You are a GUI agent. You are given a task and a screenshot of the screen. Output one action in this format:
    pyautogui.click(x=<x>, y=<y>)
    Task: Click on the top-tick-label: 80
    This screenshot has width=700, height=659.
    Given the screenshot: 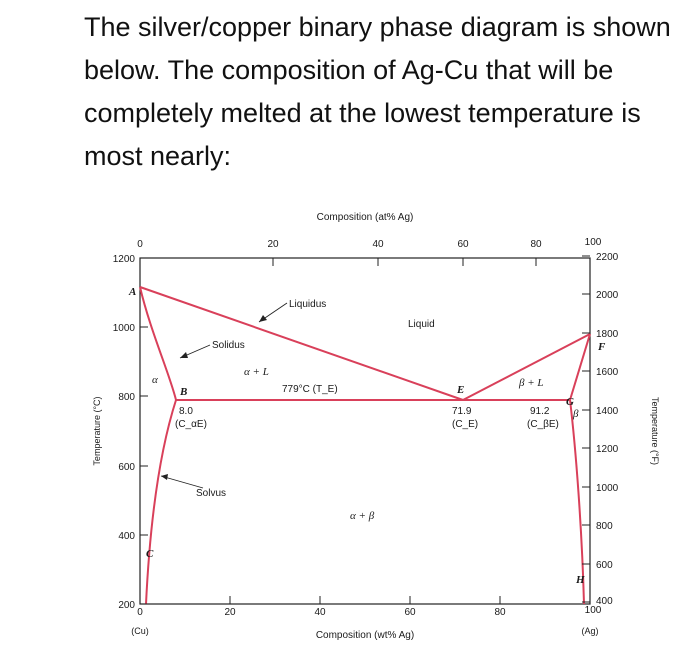 What is the action you would take?
    pyautogui.click(x=536, y=244)
    